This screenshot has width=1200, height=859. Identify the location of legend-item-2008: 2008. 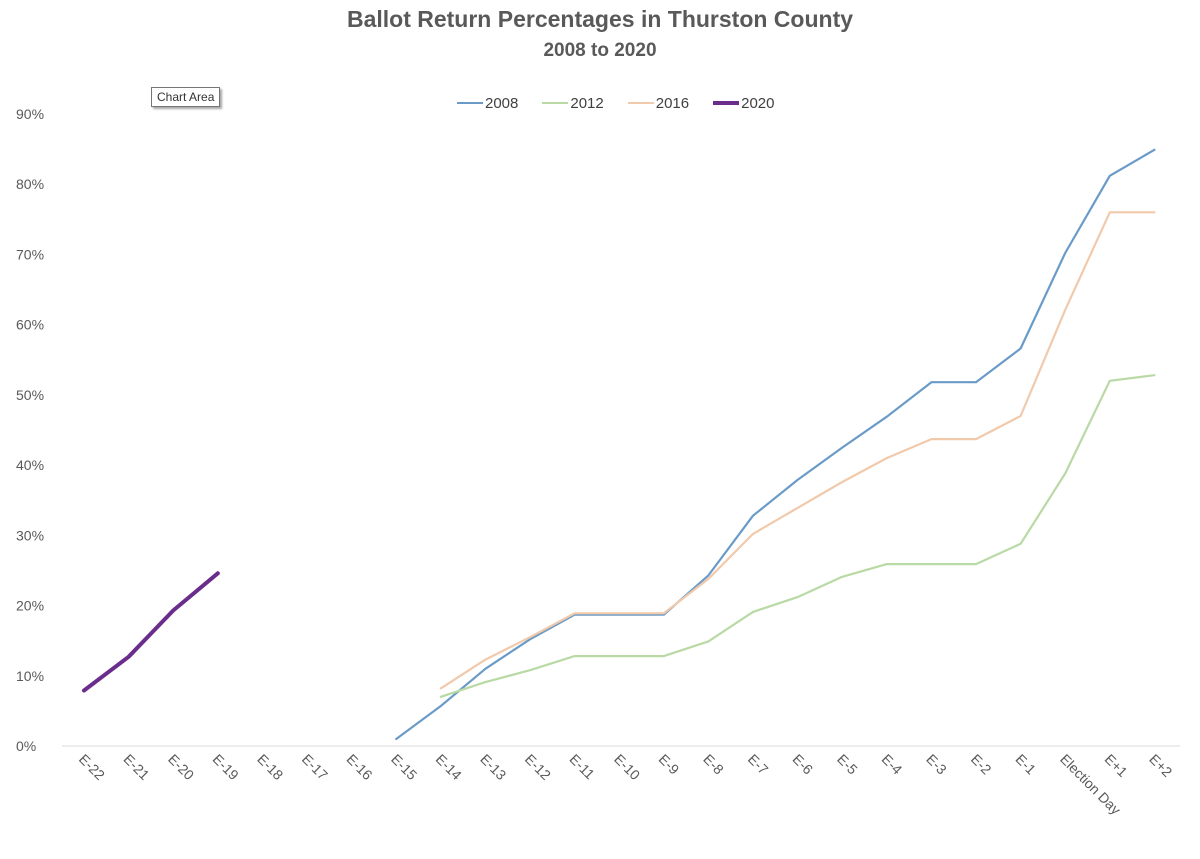
(487, 103).